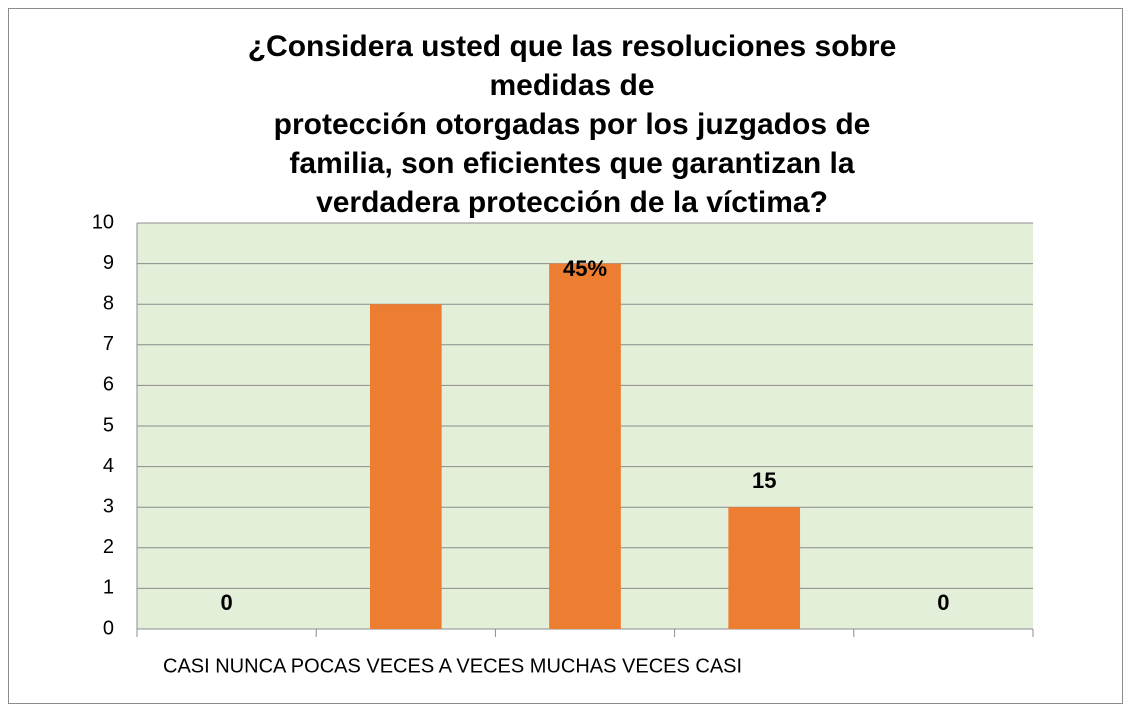 The width and height of the screenshot is (1131, 712). Describe the element at coordinates (108, 263) in the screenshot. I see `y-tick-label: 9` at that location.